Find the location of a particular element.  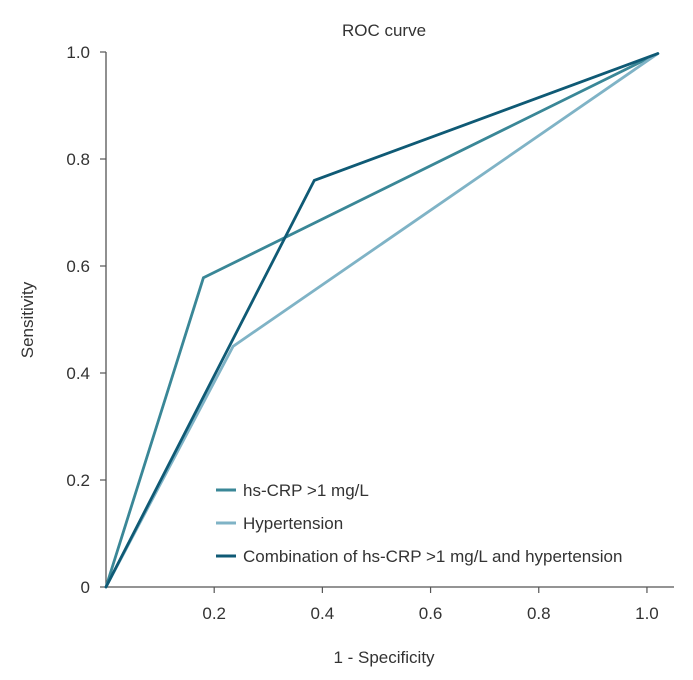

x-ticks: 0.2 0.4 0.6 0.8 1.0 is located at coordinates (430, 605).